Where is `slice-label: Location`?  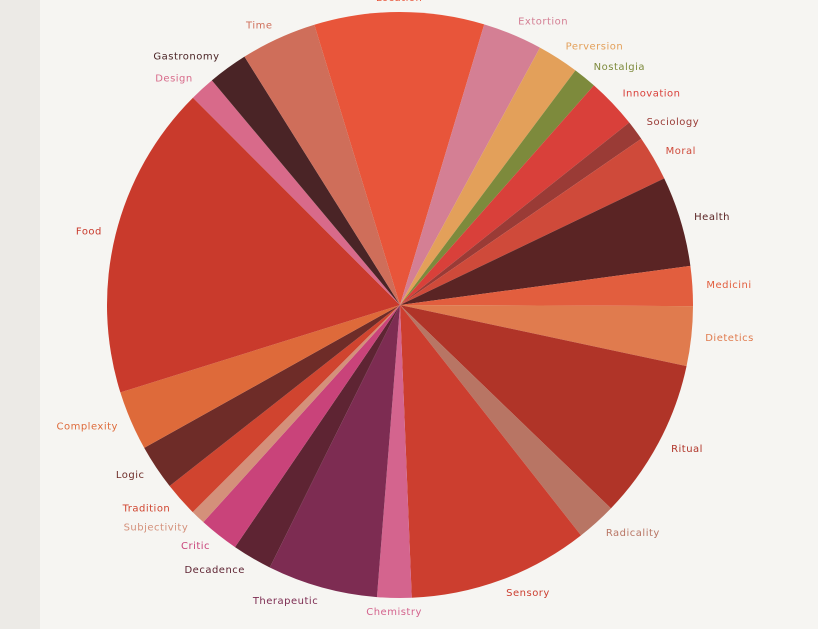 slice-label: Location is located at coordinates (399, 2).